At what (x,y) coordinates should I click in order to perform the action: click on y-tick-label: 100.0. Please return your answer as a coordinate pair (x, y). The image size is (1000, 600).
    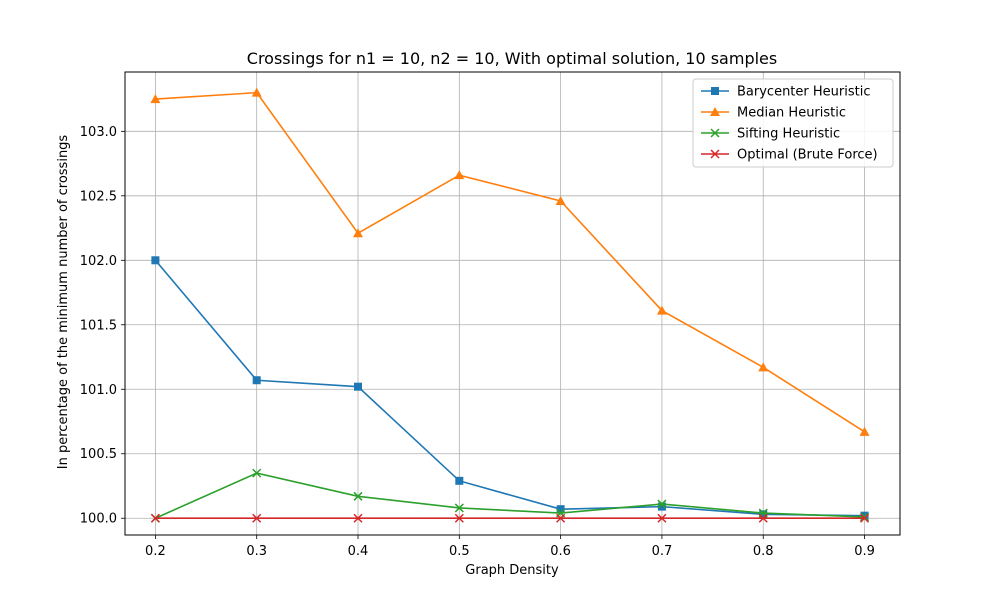
    Looking at the image, I should click on (98, 519).